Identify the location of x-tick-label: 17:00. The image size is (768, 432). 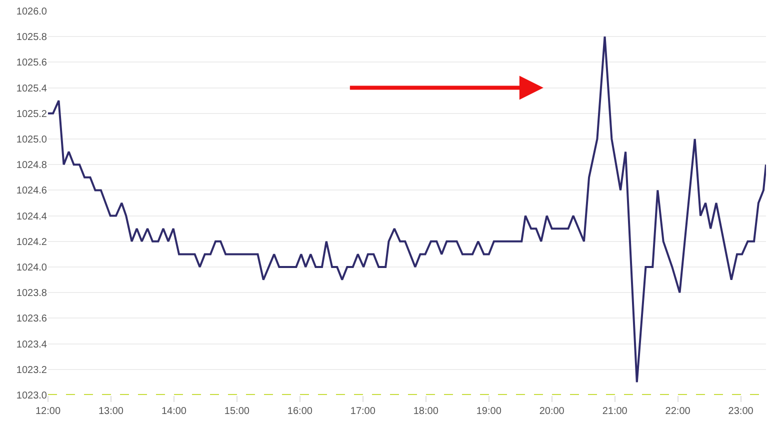
(363, 411).